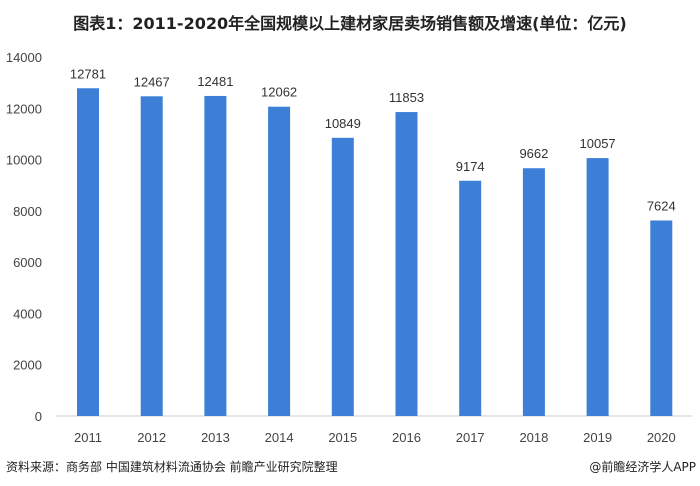 This screenshot has height=486, width=700. Describe the element at coordinates (215, 437) in the screenshot. I see `x-tick-label: 2013` at that location.